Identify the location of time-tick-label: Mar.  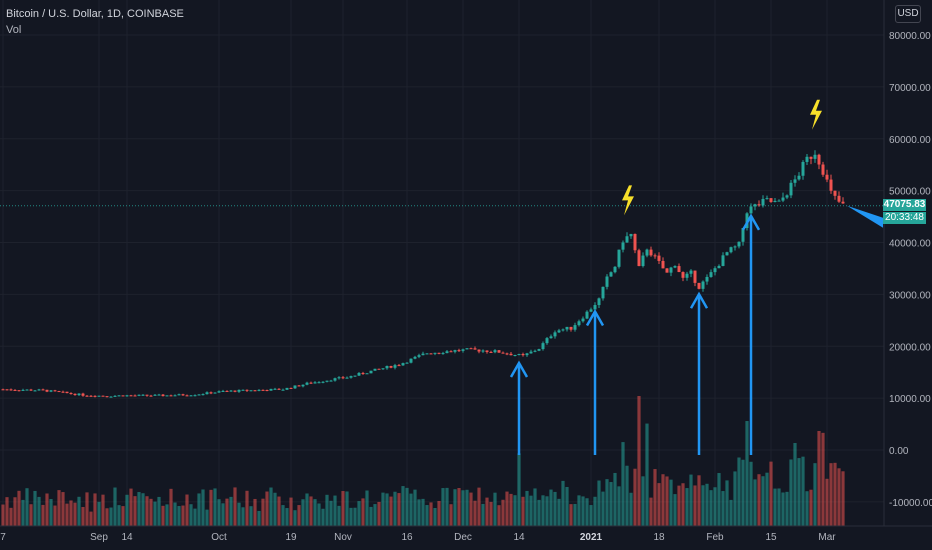
(827, 537).